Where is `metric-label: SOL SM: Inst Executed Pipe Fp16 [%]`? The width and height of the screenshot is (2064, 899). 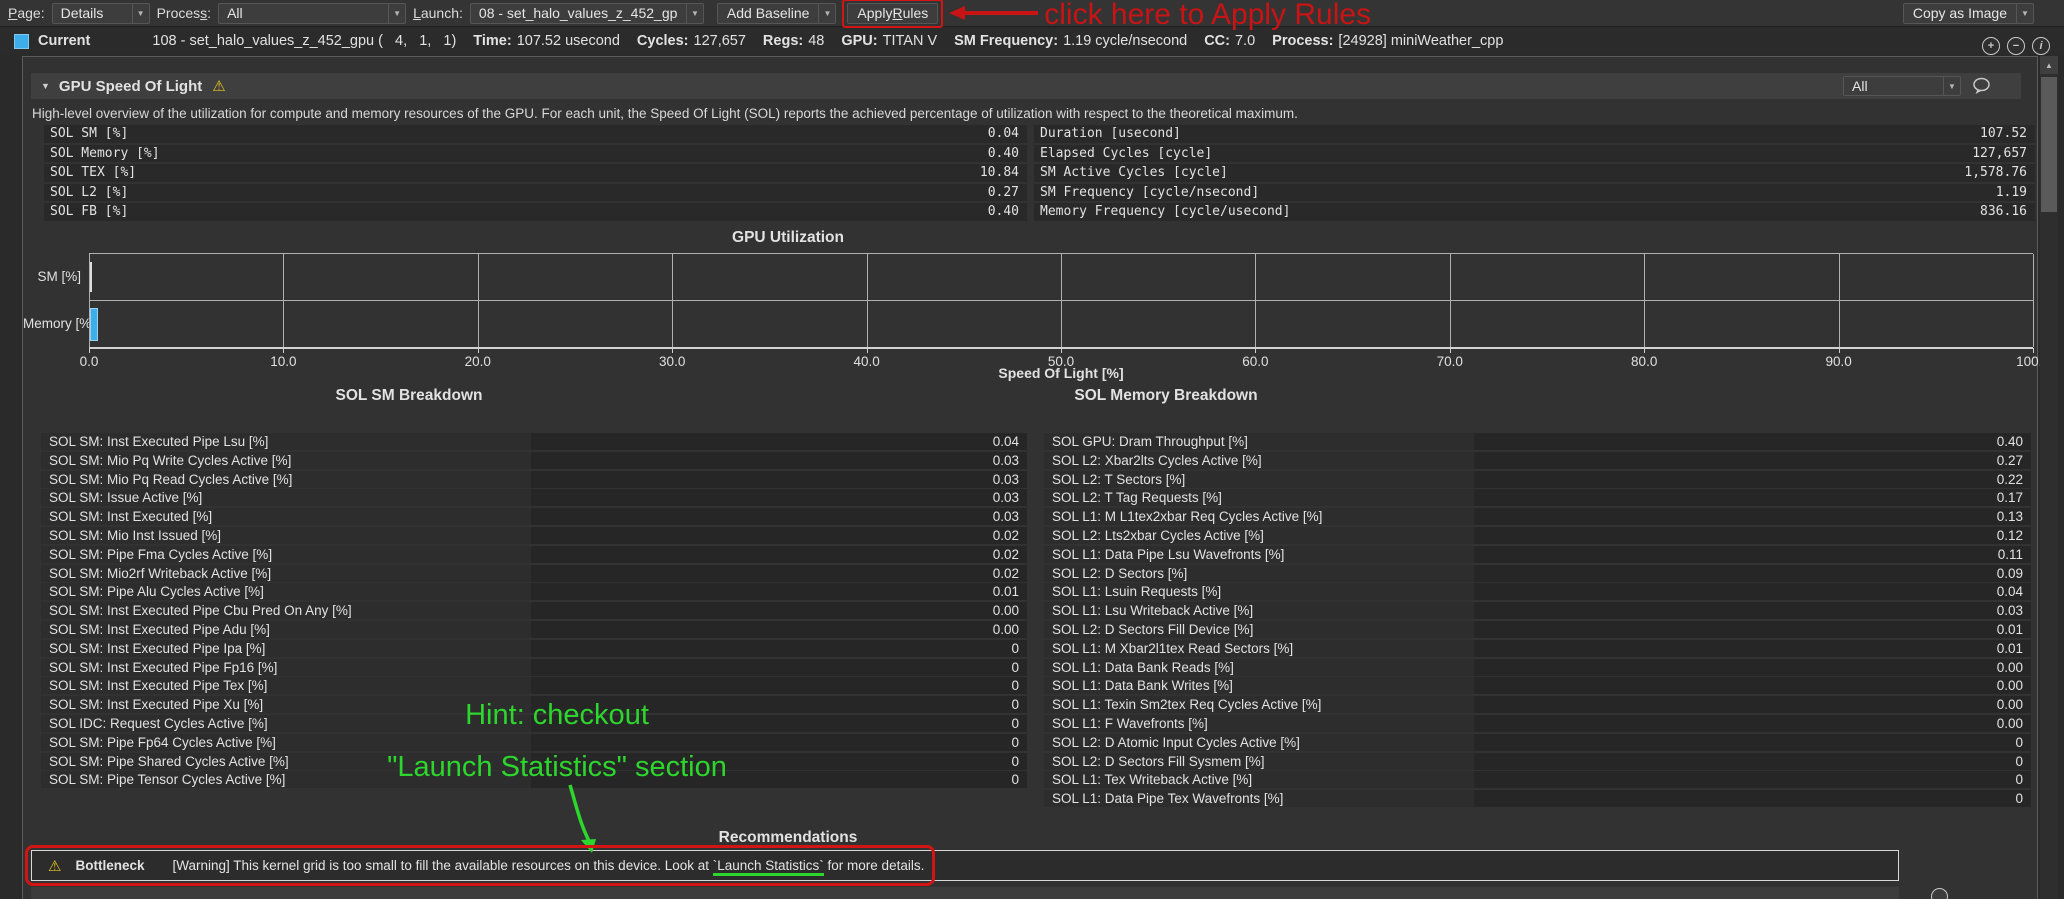
metric-label: SOL SM: Inst Executed Pipe Fp16 [%] is located at coordinates (286, 667).